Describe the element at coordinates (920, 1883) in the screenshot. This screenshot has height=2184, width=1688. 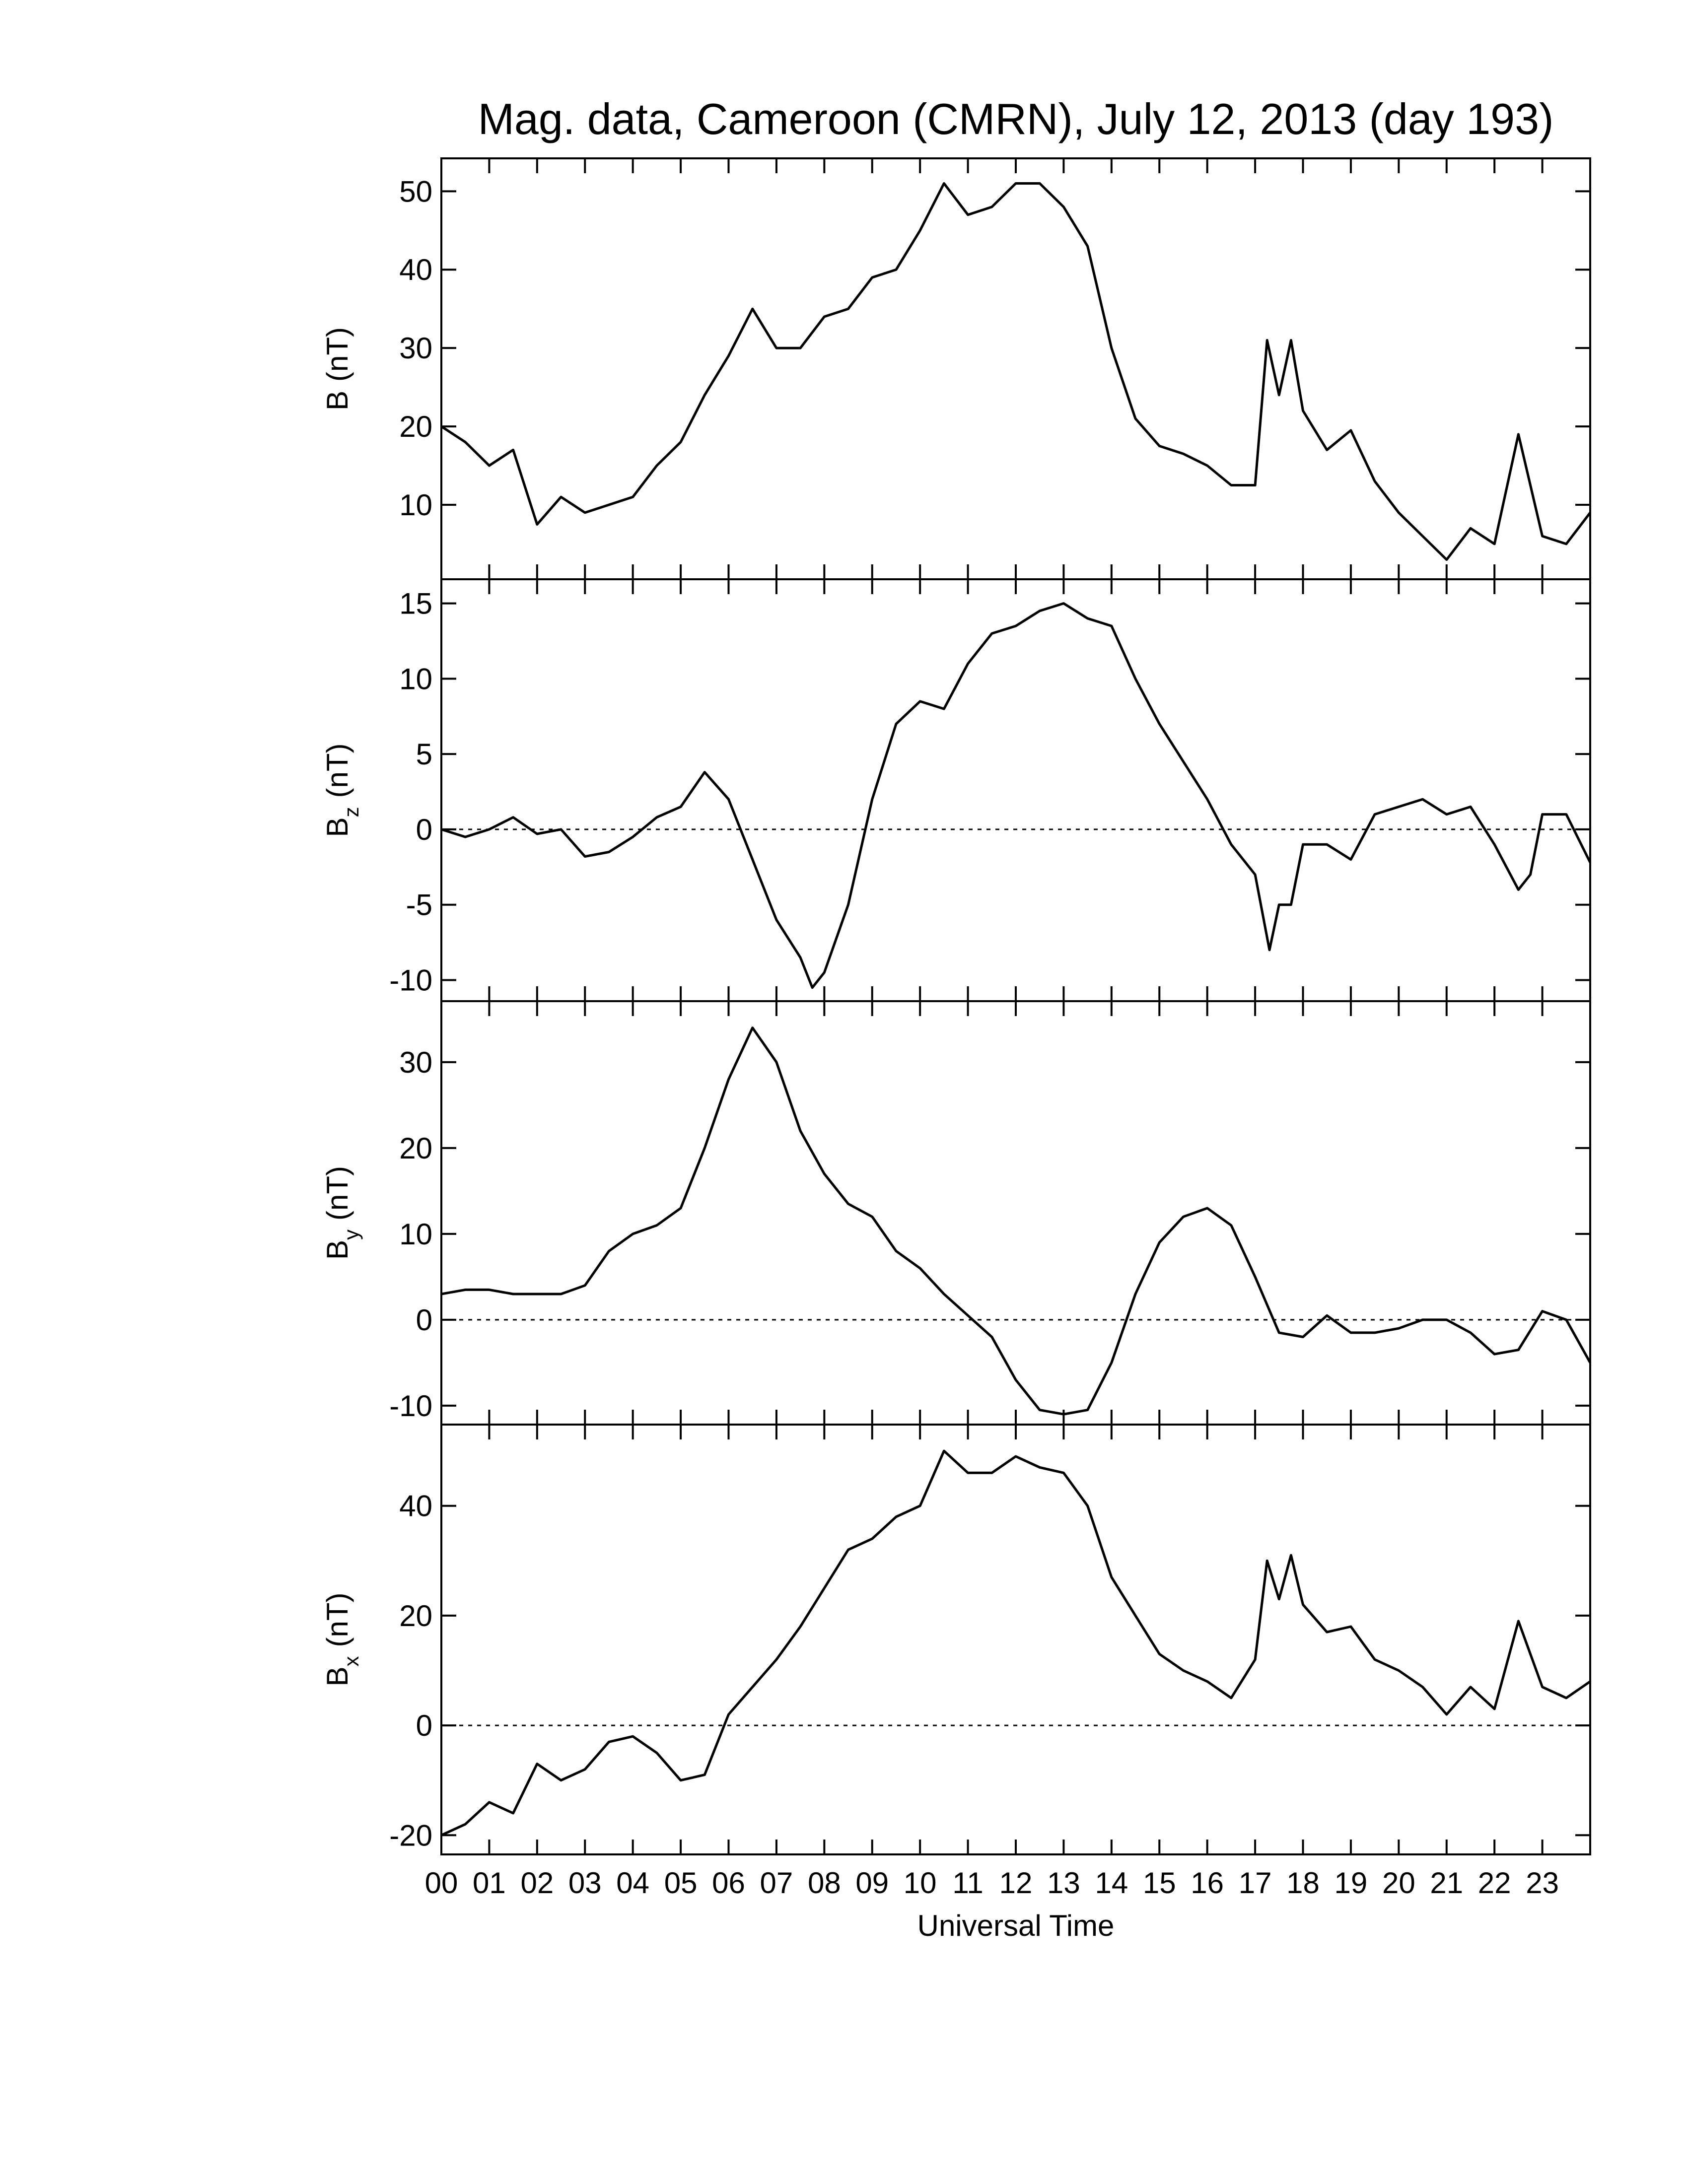
I see `x-tick-label: 10` at that location.